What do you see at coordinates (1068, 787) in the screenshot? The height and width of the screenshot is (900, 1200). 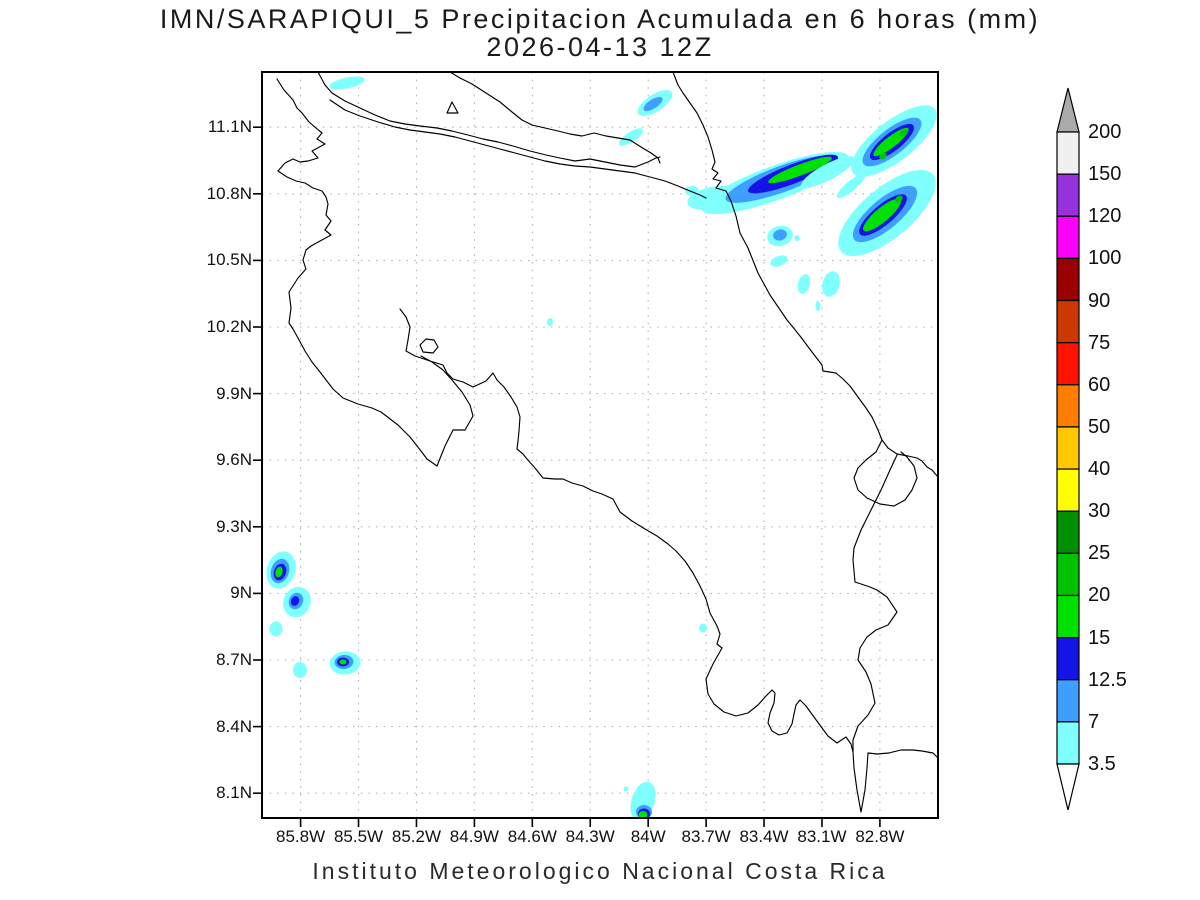 I see `colorbar-arrow-below-min` at bounding box center [1068, 787].